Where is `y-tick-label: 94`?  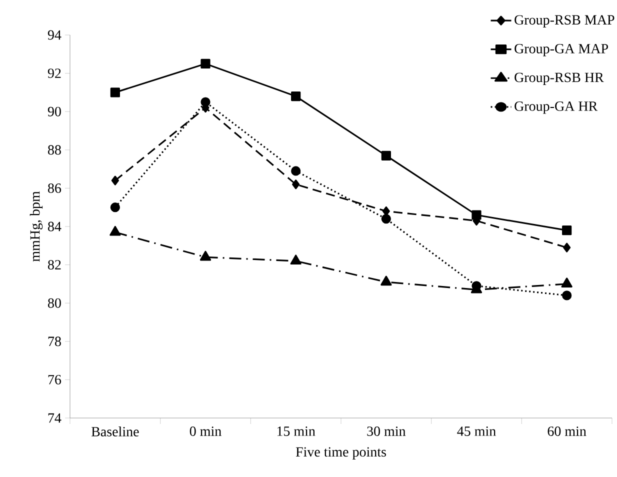
y-tick-label: 94 is located at coordinates (55, 35).